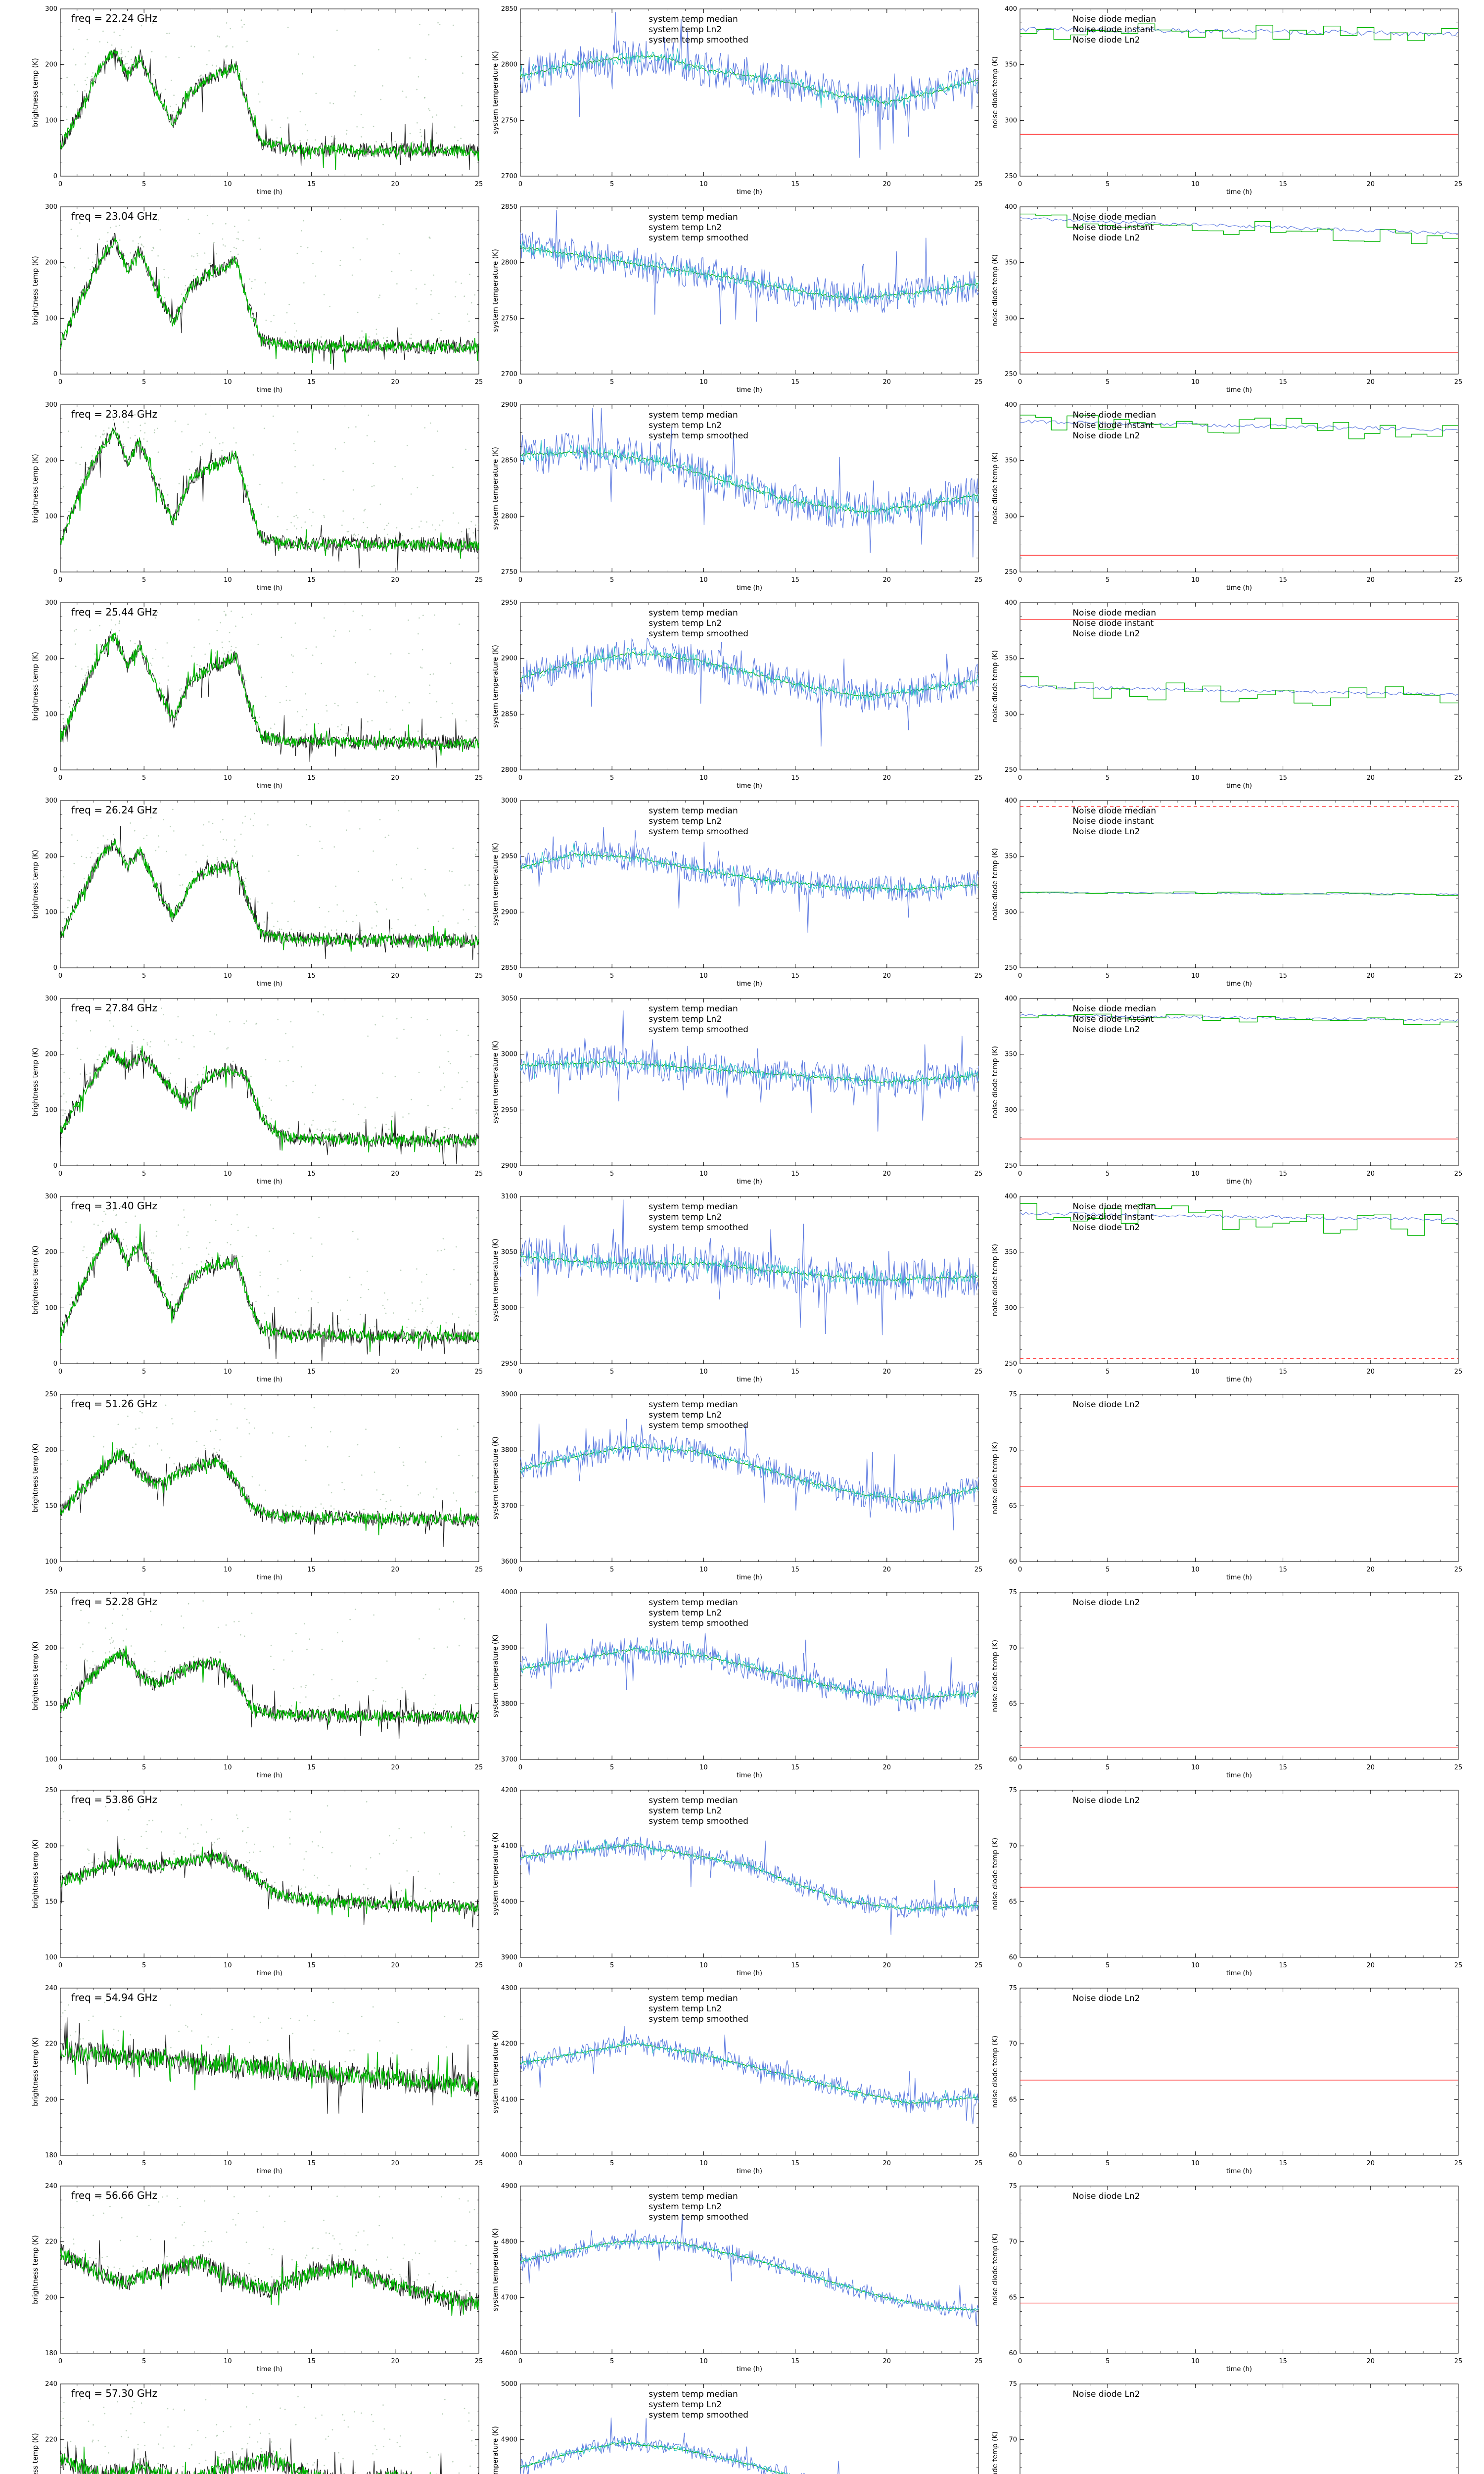 The image size is (1484, 2474). Describe the element at coordinates (51, 1704) in the screenshot. I see `y-tick-label: 150` at that location.